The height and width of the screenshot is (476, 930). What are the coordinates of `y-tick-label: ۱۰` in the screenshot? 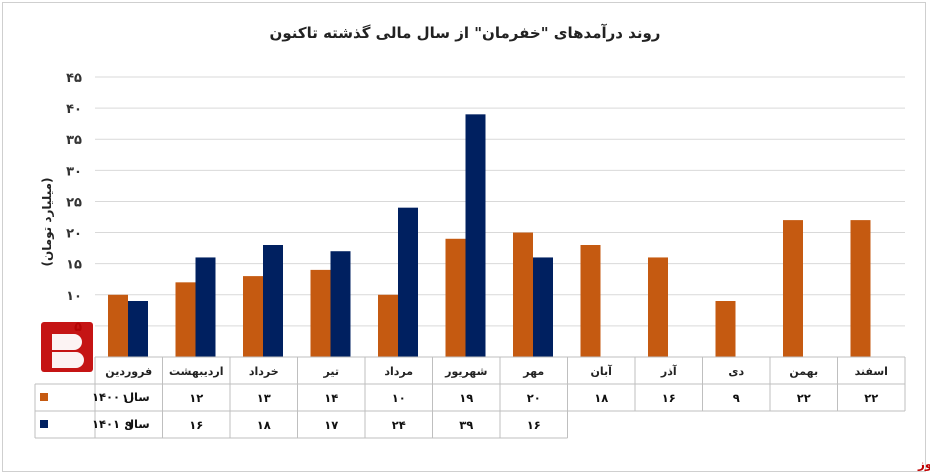 It's located at (74, 296).